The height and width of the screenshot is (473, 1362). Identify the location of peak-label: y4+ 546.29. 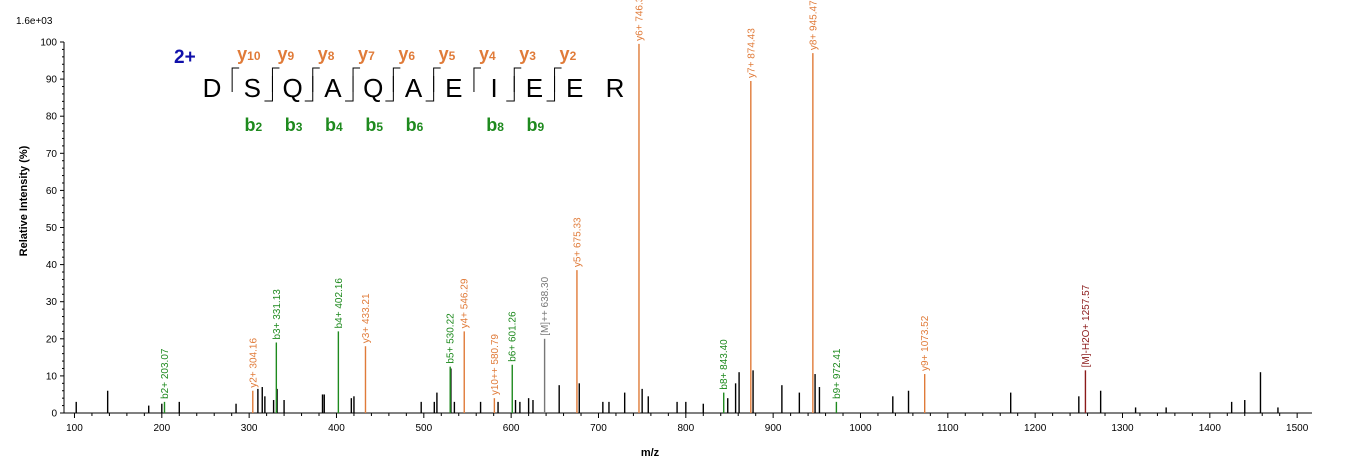
(465, 303).